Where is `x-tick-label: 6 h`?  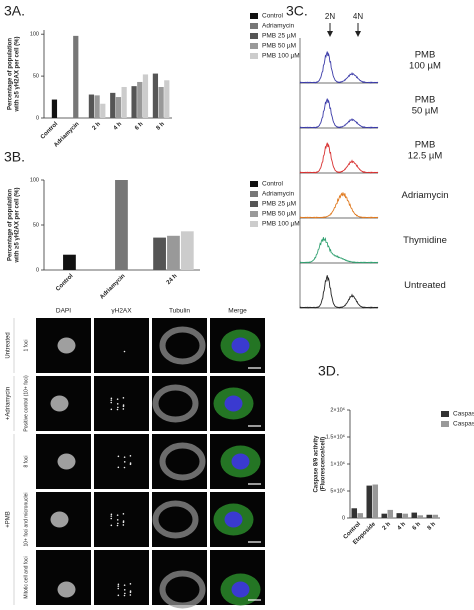
x-tick-label: 6 h is located at coordinates (417, 526).